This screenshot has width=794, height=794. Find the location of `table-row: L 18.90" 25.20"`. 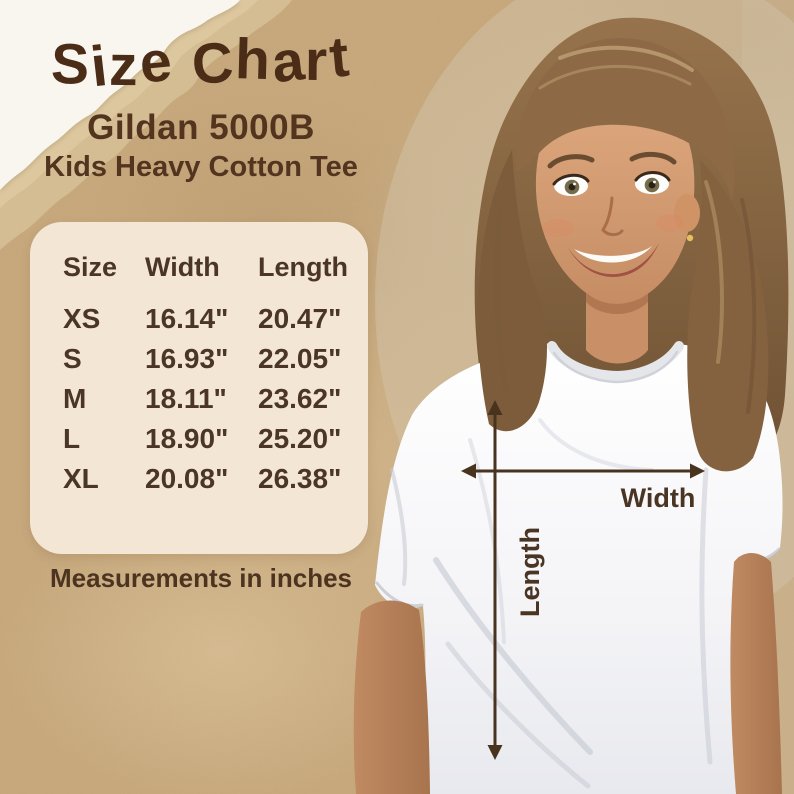

table-row: L 18.90" 25.20" is located at coordinates (210, 443).